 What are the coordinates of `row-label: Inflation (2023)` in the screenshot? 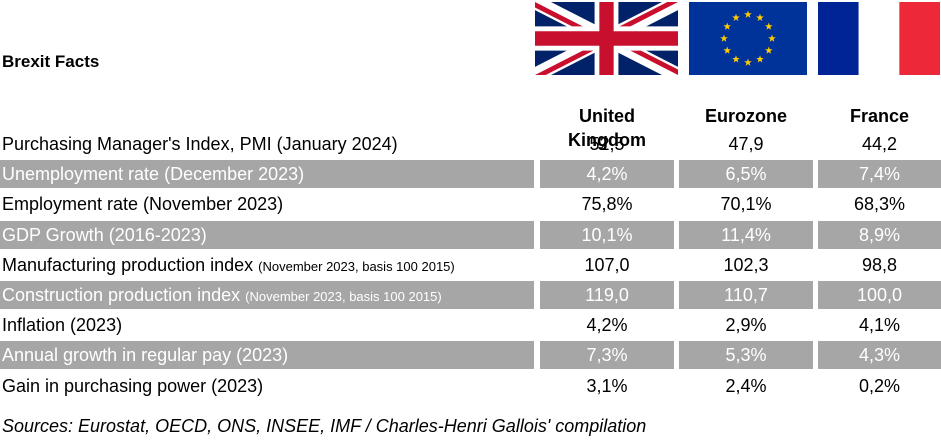 It's located at (267, 325).